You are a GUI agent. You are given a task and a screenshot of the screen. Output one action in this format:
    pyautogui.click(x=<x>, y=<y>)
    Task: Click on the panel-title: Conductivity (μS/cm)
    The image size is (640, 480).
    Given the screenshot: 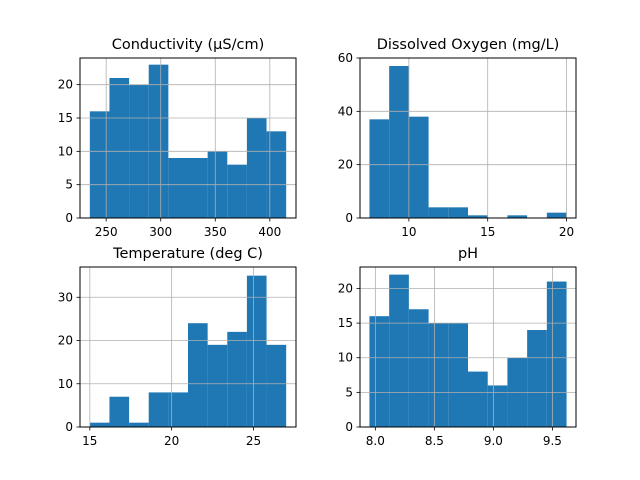 What is the action you would take?
    pyautogui.click(x=188, y=45)
    